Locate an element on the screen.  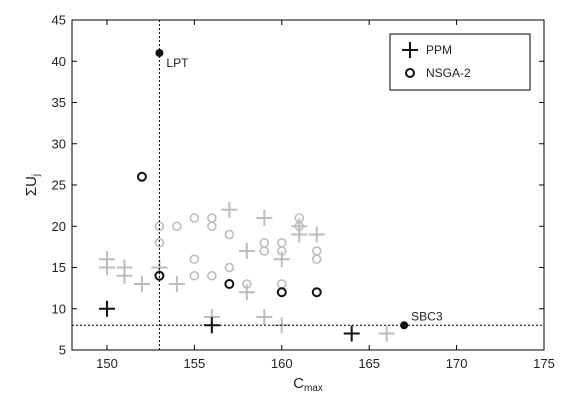
y-axis-title: ΣUj is located at coordinates (32, 185).